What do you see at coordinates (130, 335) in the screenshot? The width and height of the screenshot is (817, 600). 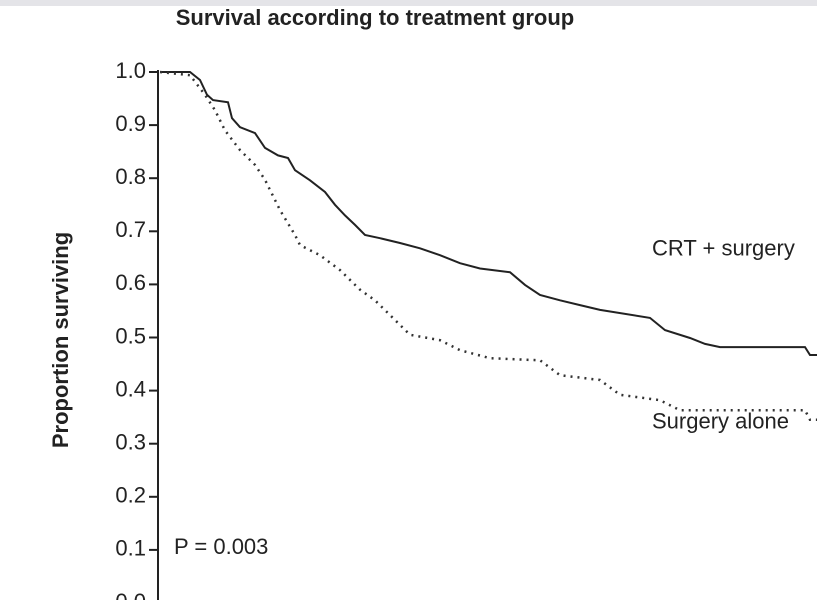 I see `y-tick-label: 0.5` at bounding box center [130, 335].